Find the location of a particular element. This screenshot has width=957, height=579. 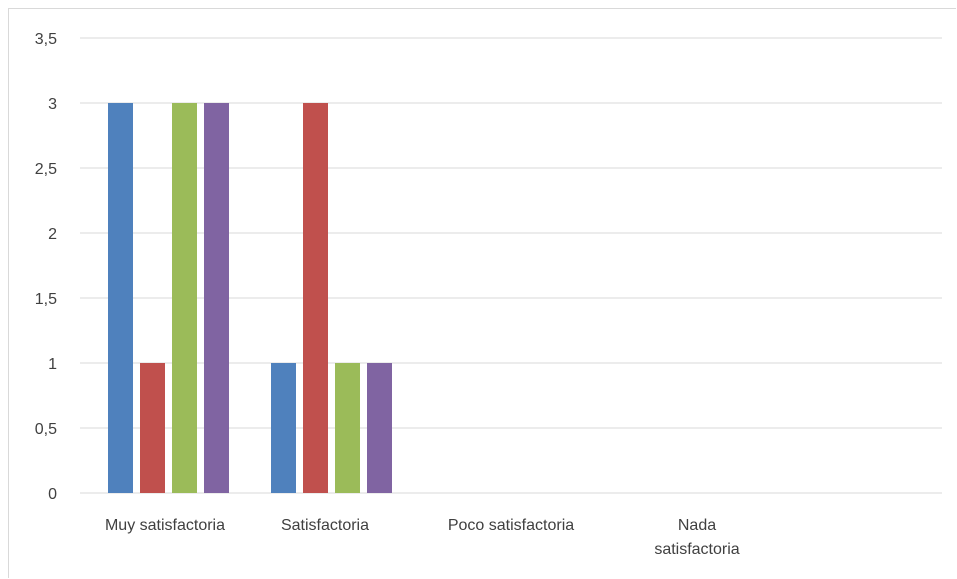

x-category-label-line: Poco satisfactoria is located at coordinates (511, 525).